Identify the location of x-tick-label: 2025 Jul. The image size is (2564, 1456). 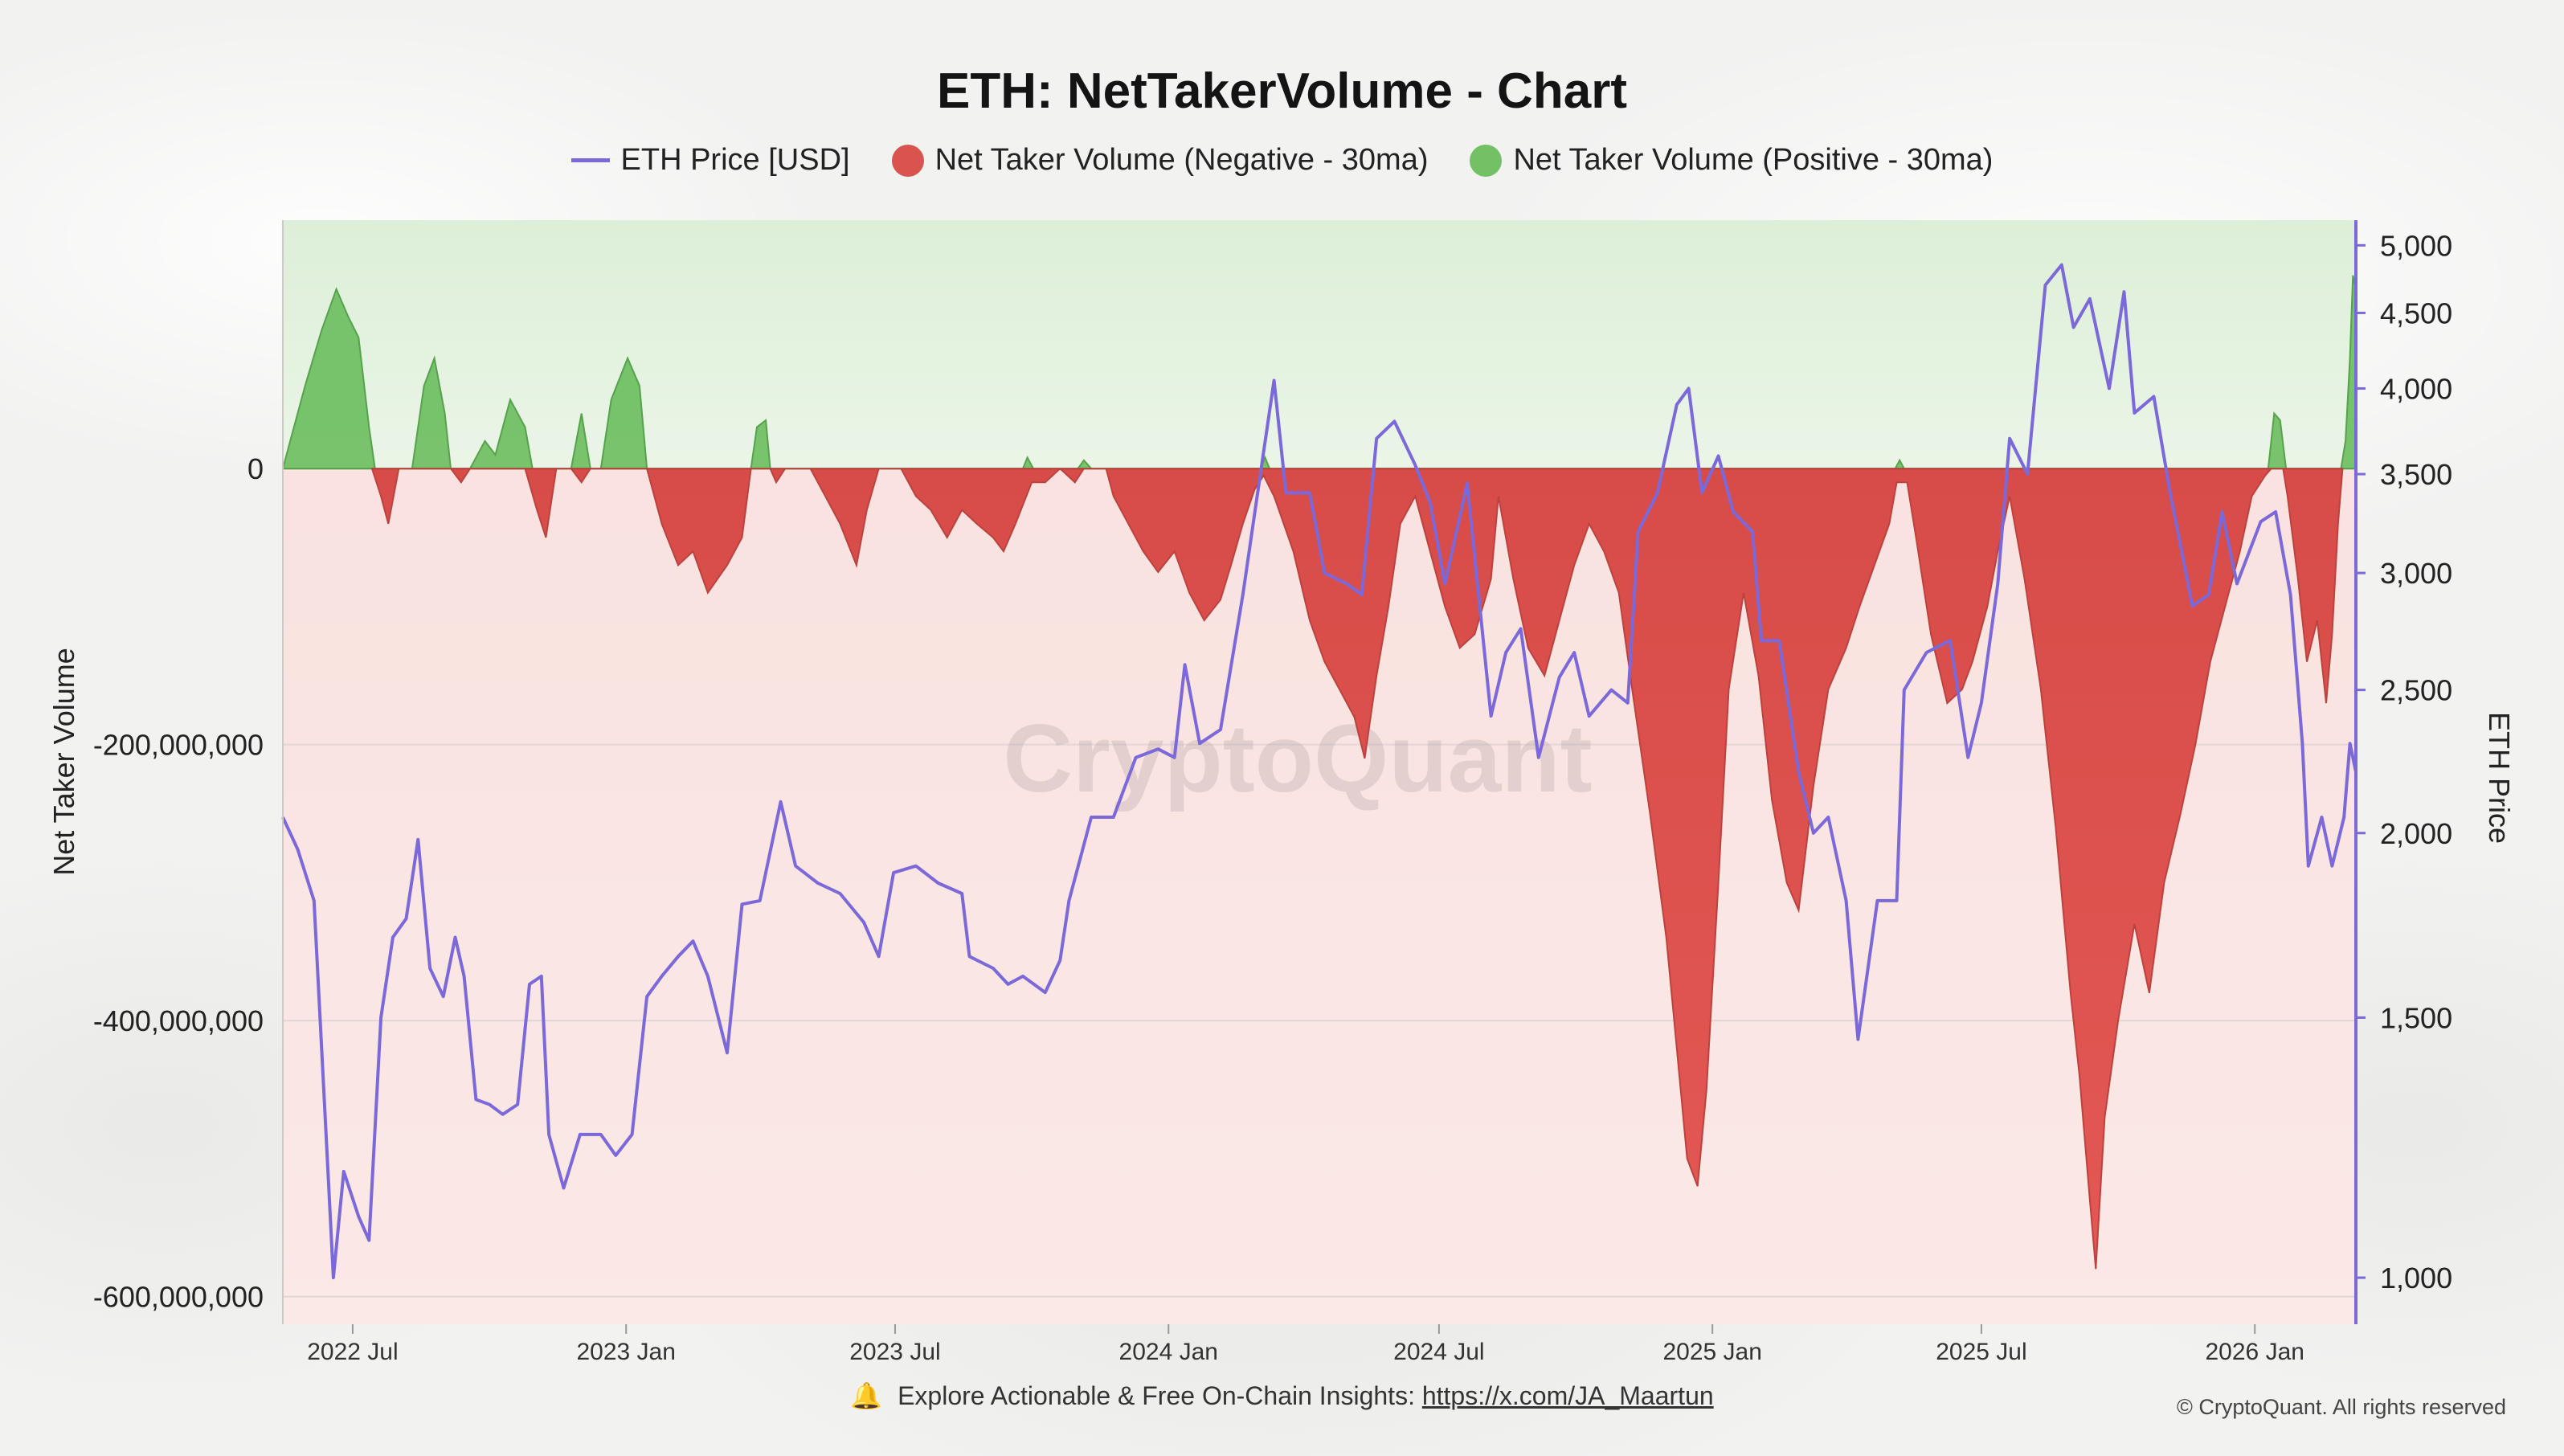
(1981, 1352).